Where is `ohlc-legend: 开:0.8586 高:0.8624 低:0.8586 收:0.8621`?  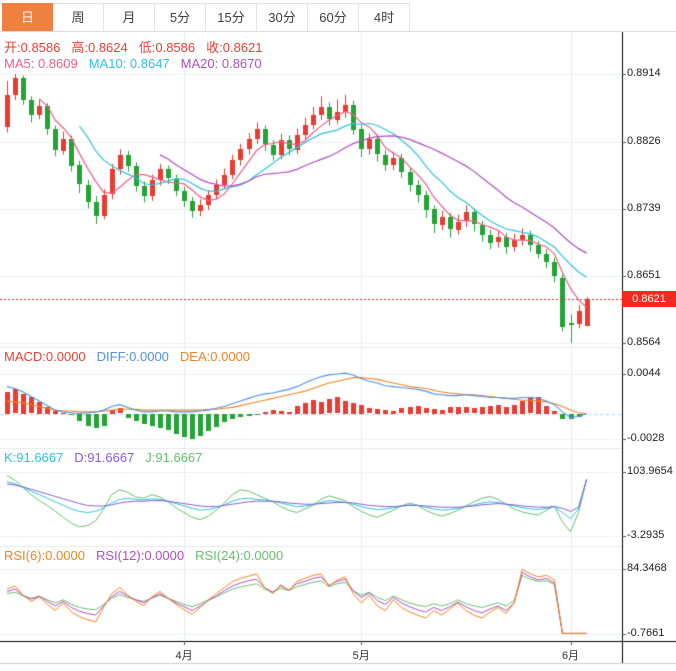
ohlc-legend: 开:0.8586 高:0.8624 低:0.8586 收:0.8621 is located at coordinates (139, 46).